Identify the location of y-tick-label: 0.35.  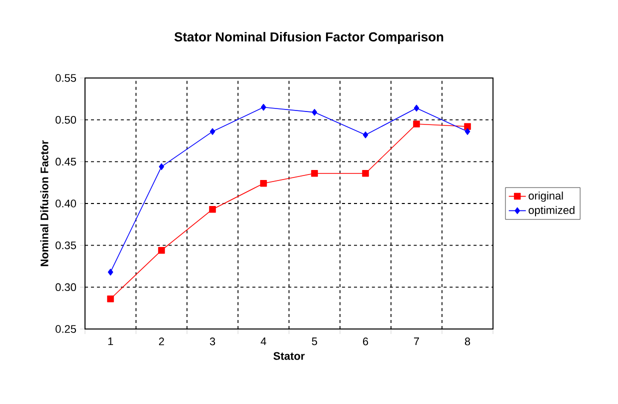
(66, 245).